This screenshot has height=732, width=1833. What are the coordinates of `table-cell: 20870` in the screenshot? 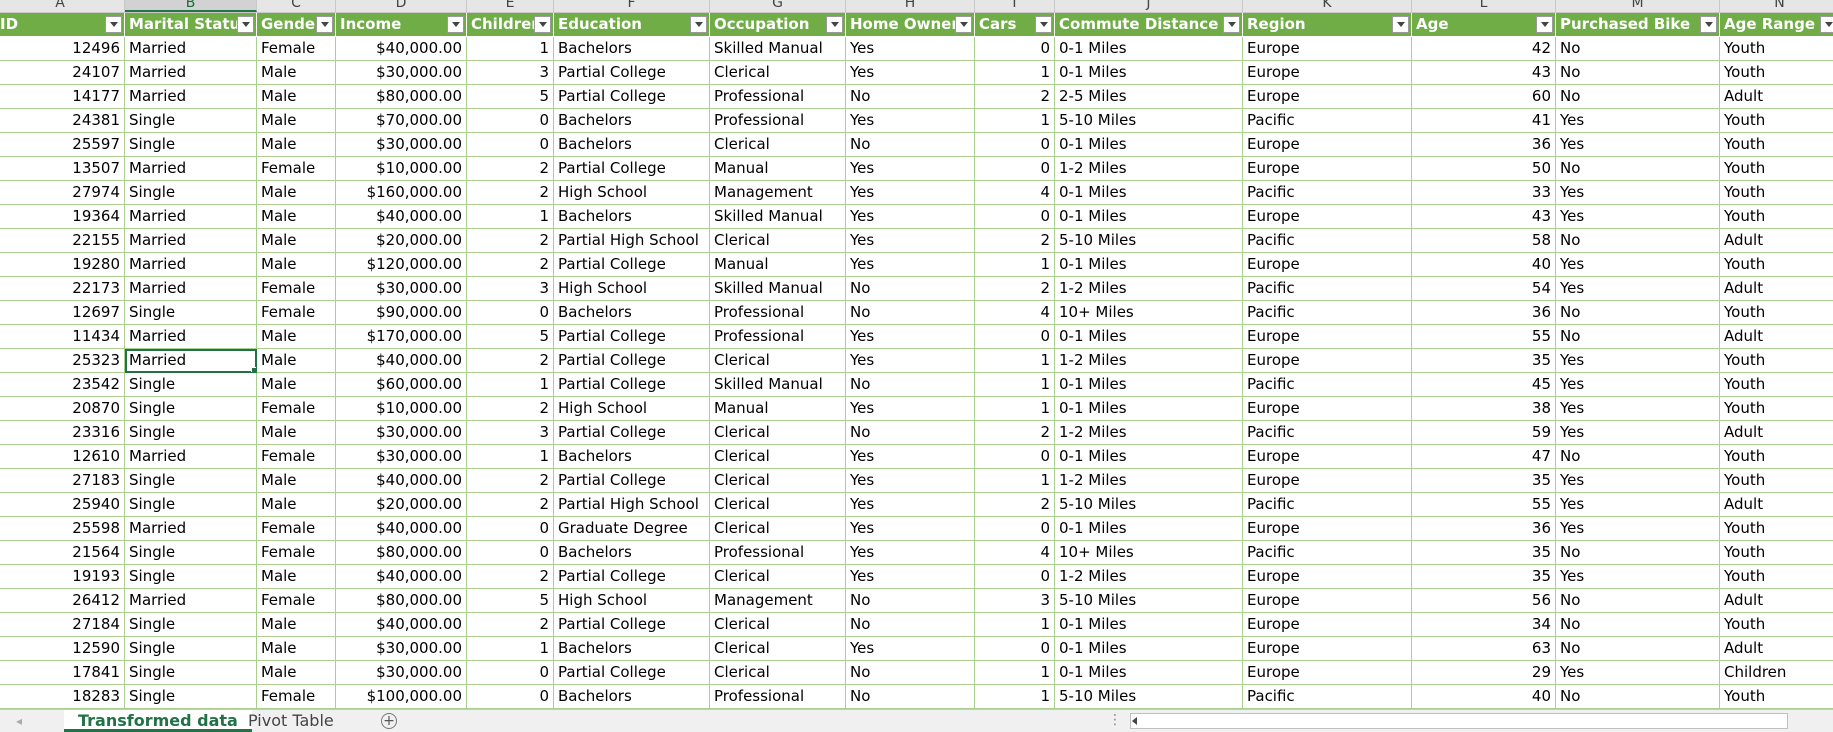 It's located at (62, 409).